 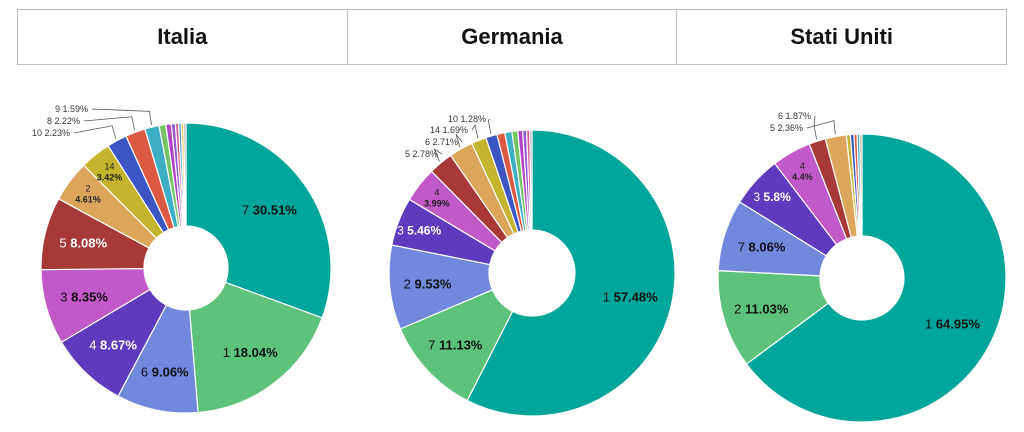 I want to click on slice-label-germania-8: 10 1.28%, so click(x=467, y=119).